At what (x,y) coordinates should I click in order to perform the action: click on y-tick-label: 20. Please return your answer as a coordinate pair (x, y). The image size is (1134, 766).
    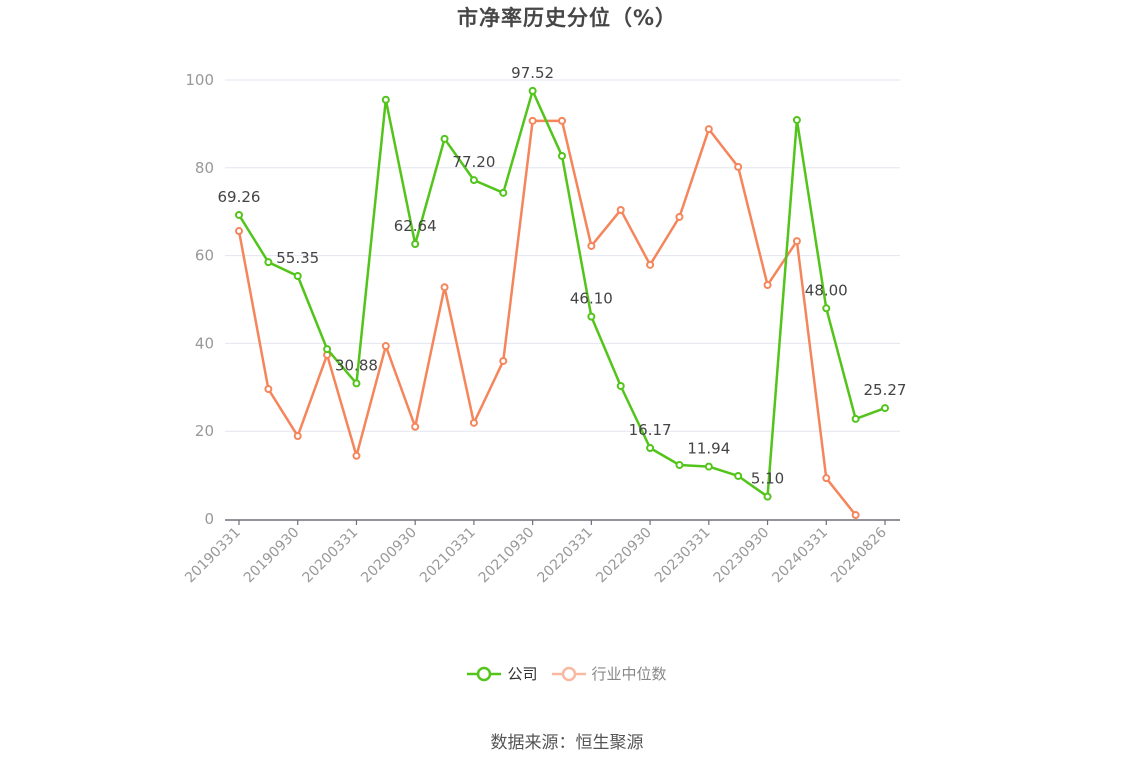
    Looking at the image, I should click on (204, 431).